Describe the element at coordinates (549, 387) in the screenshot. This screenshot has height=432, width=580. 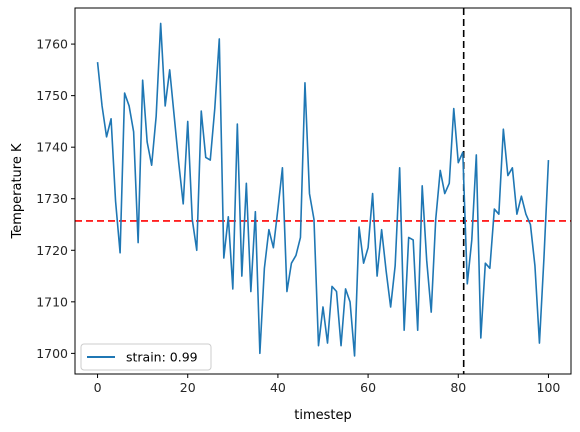
I see `x-tick-label: 100` at that location.